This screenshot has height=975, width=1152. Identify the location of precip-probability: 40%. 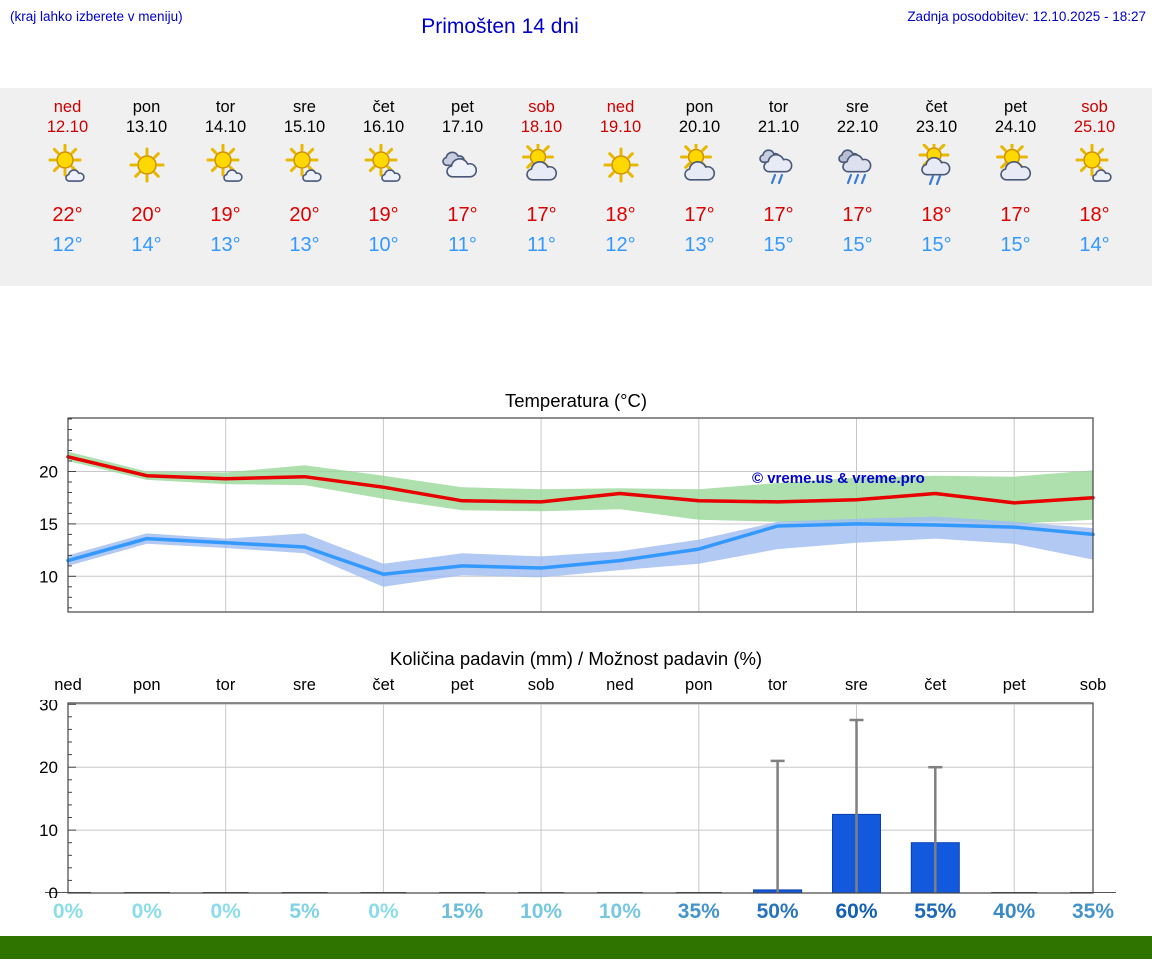
(1014, 911).